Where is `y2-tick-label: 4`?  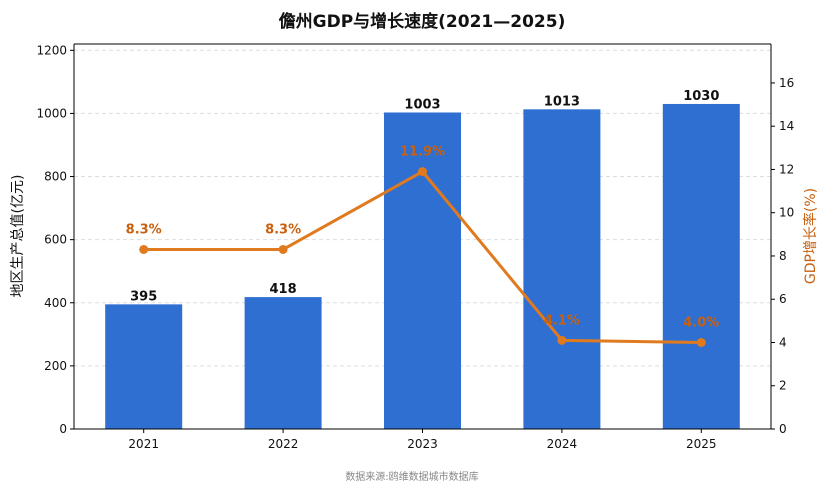
y2-tick-label: 4 is located at coordinates (783, 342).